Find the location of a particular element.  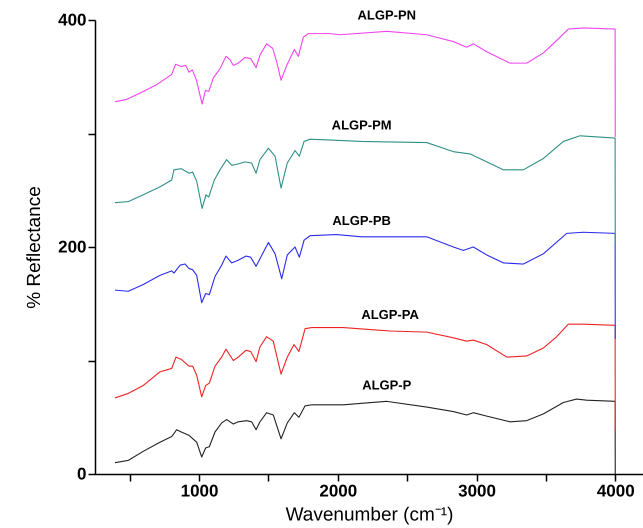

y-tick-label: 400 is located at coordinates (72, 20).